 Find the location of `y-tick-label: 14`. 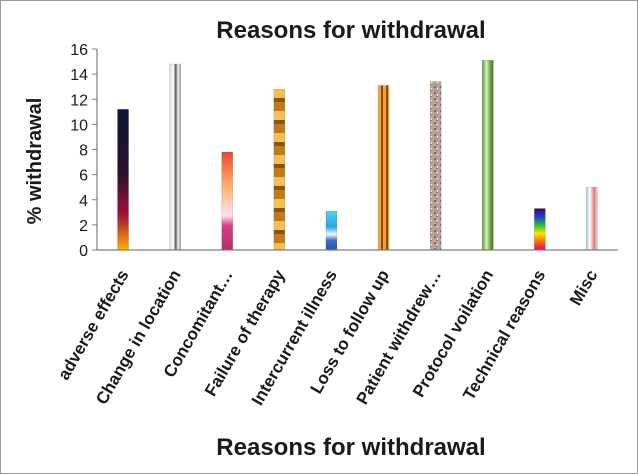

y-tick-label: 14 is located at coordinates (79, 75).